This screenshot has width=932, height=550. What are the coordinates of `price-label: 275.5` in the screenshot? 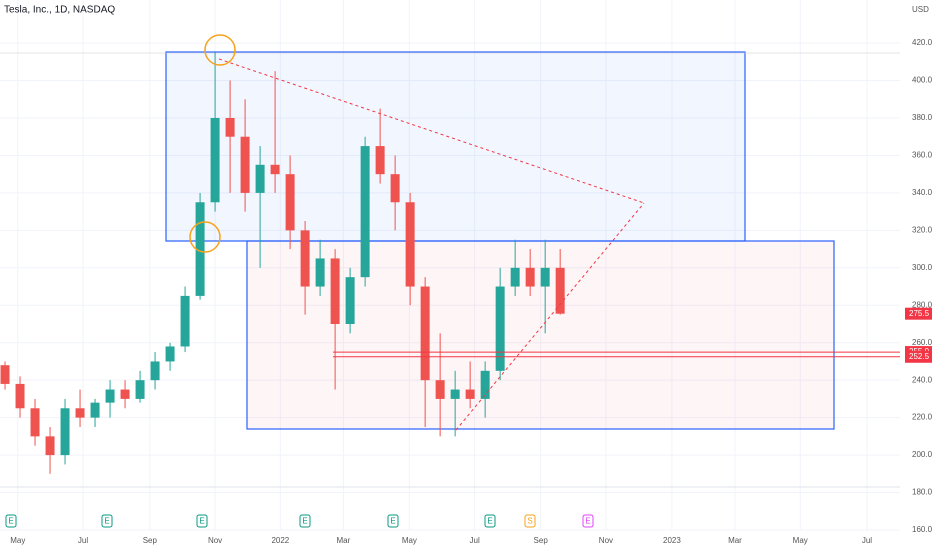 It's located at (919, 313).